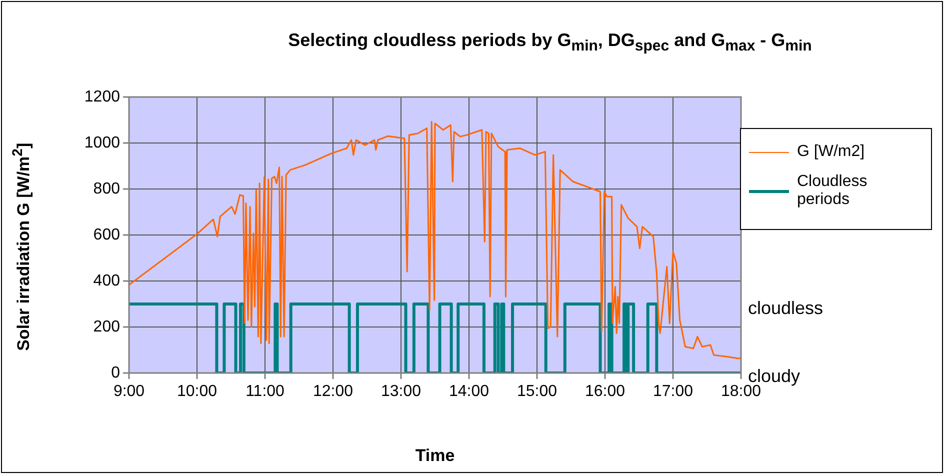  Describe the element at coordinates (469, 391) in the screenshot. I see `x-tick-label: 14:00` at that location.